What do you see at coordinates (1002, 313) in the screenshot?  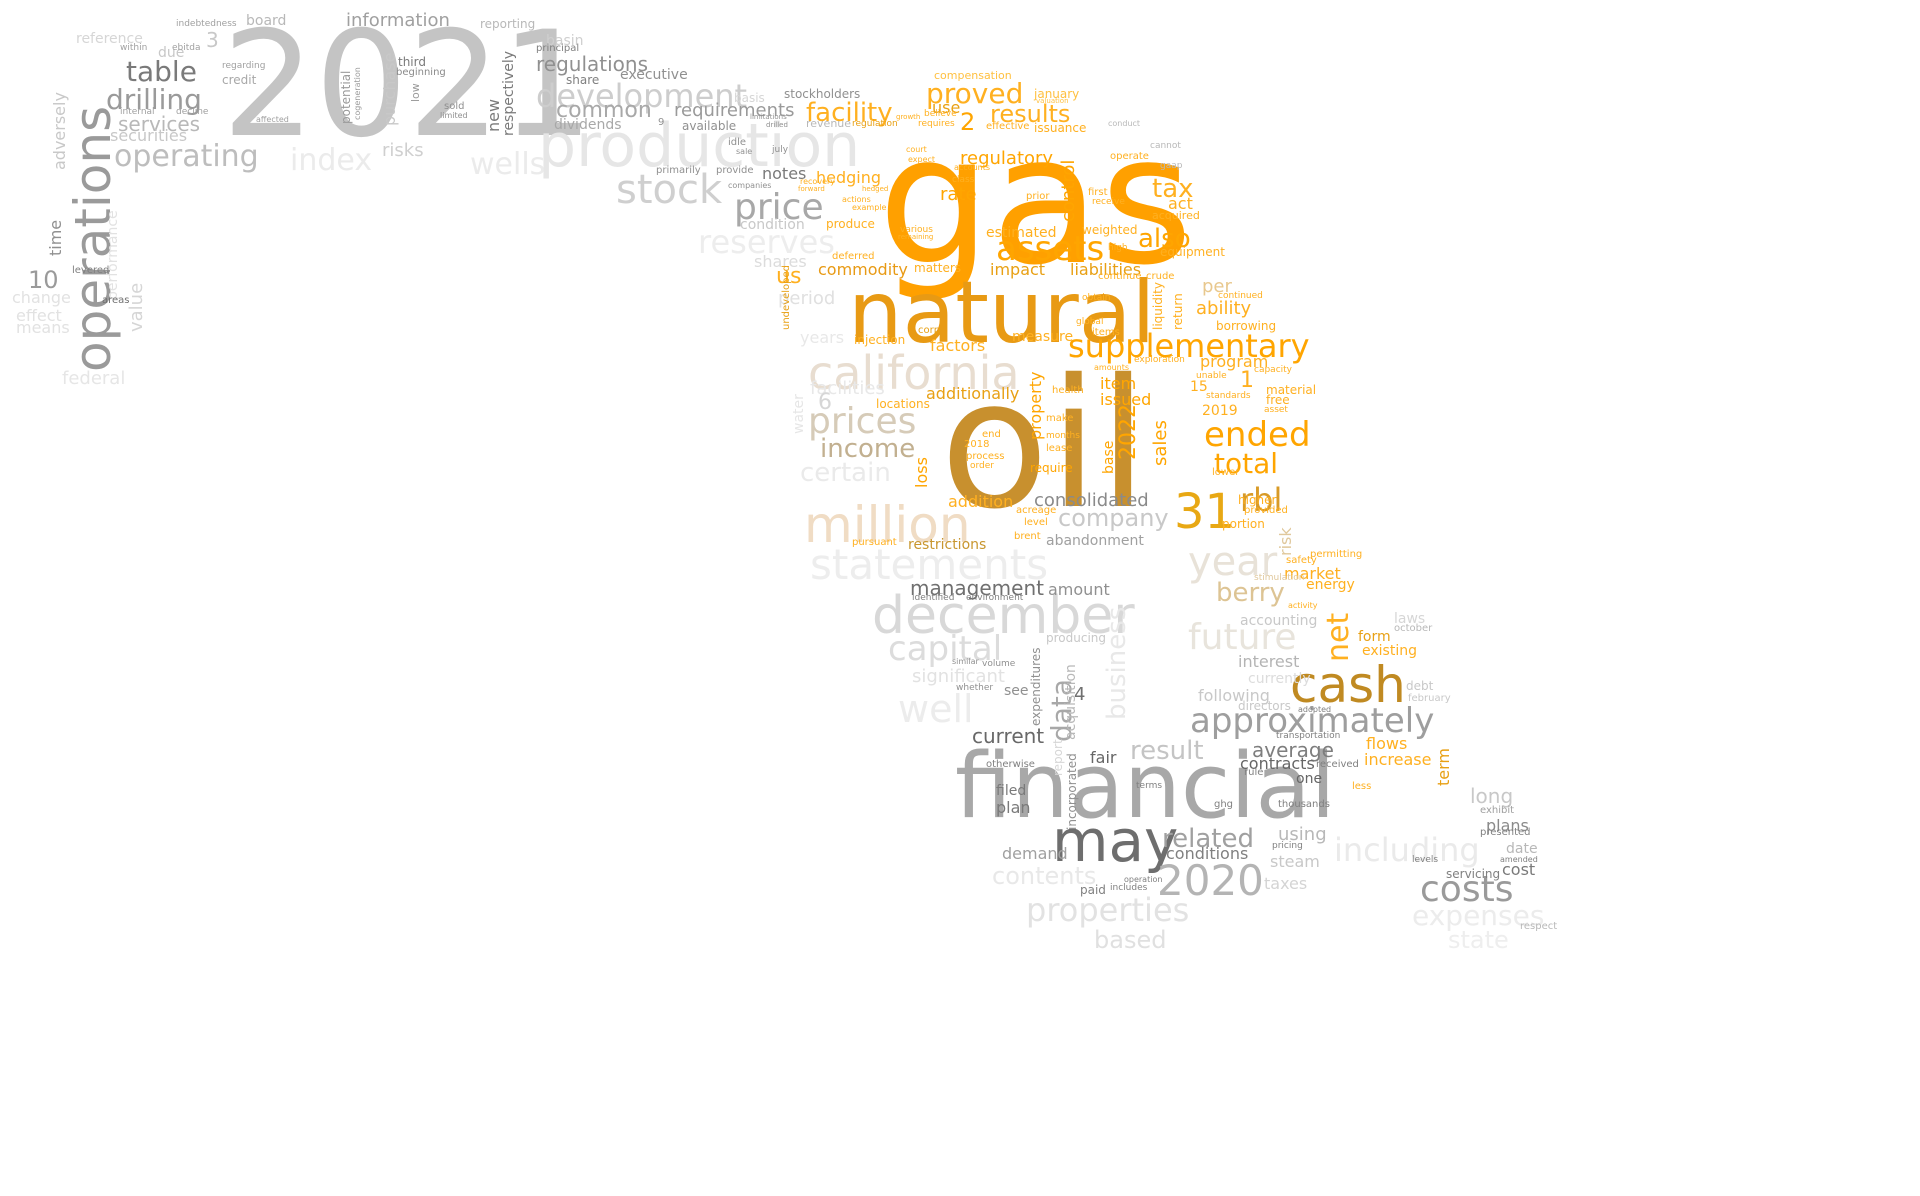 I see `word-natural: natural` at bounding box center [1002, 313].